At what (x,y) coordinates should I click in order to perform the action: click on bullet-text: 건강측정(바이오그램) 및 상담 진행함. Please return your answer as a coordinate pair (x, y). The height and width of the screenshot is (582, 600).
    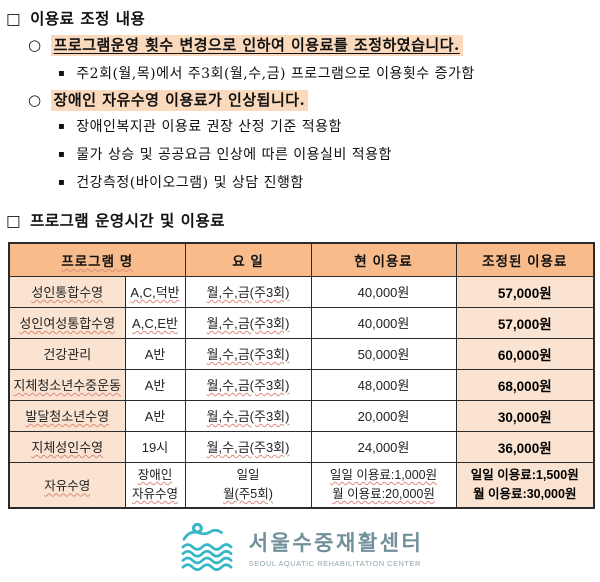
    Looking at the image, I should click on (190, 183).